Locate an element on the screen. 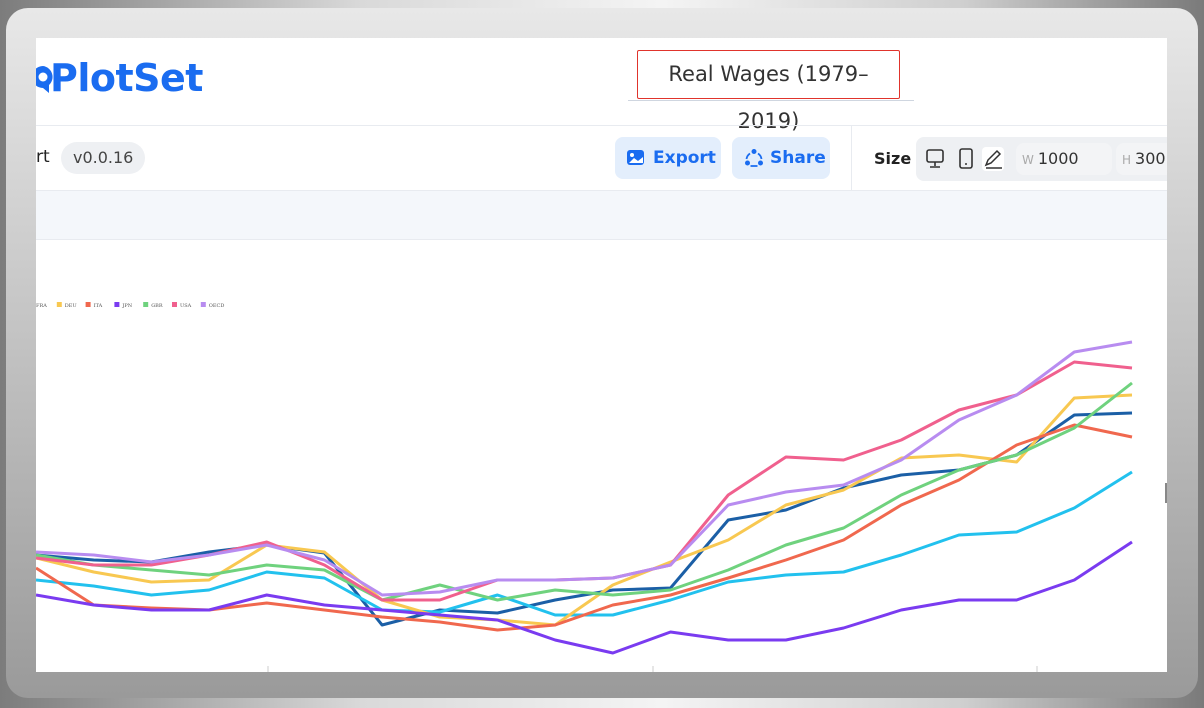  width-value: 1000 is located at coordinates (1058, 158).